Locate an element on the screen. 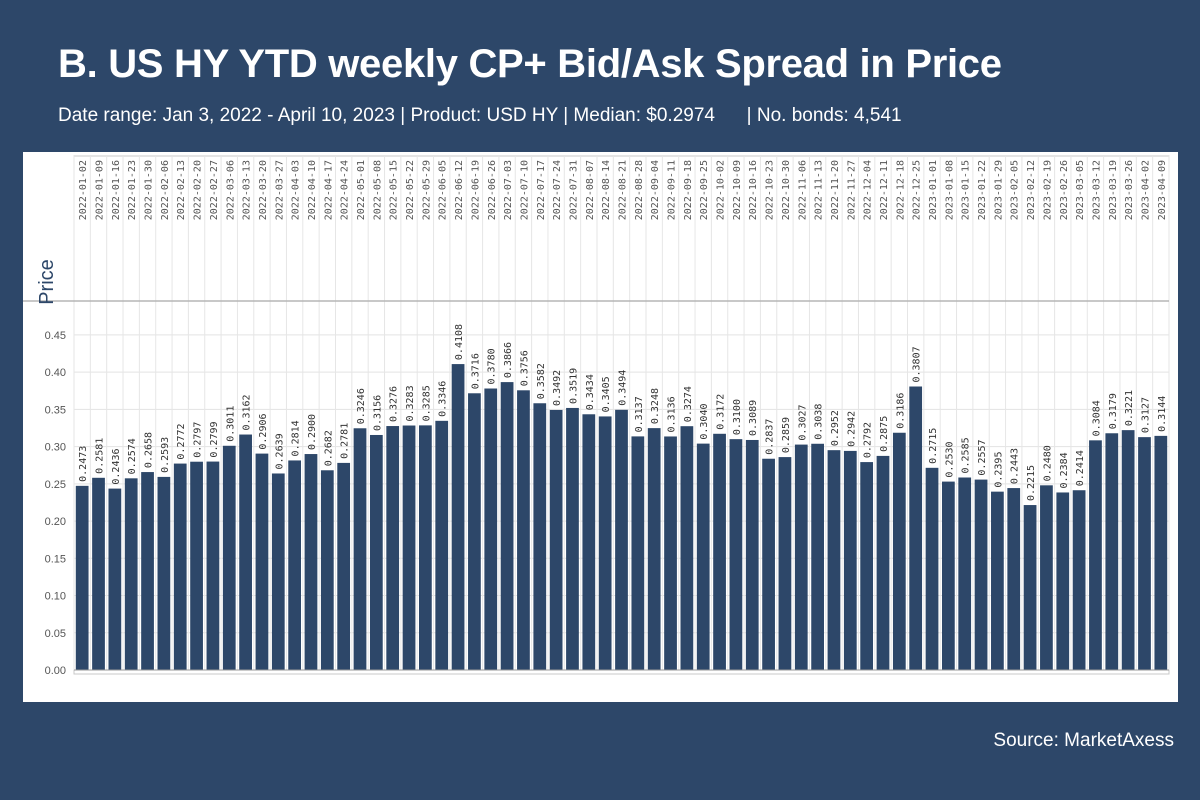 This screenshot has width=1200, height=800. x-category-label: 2022-10-09 is located at coordinates (737, 190).